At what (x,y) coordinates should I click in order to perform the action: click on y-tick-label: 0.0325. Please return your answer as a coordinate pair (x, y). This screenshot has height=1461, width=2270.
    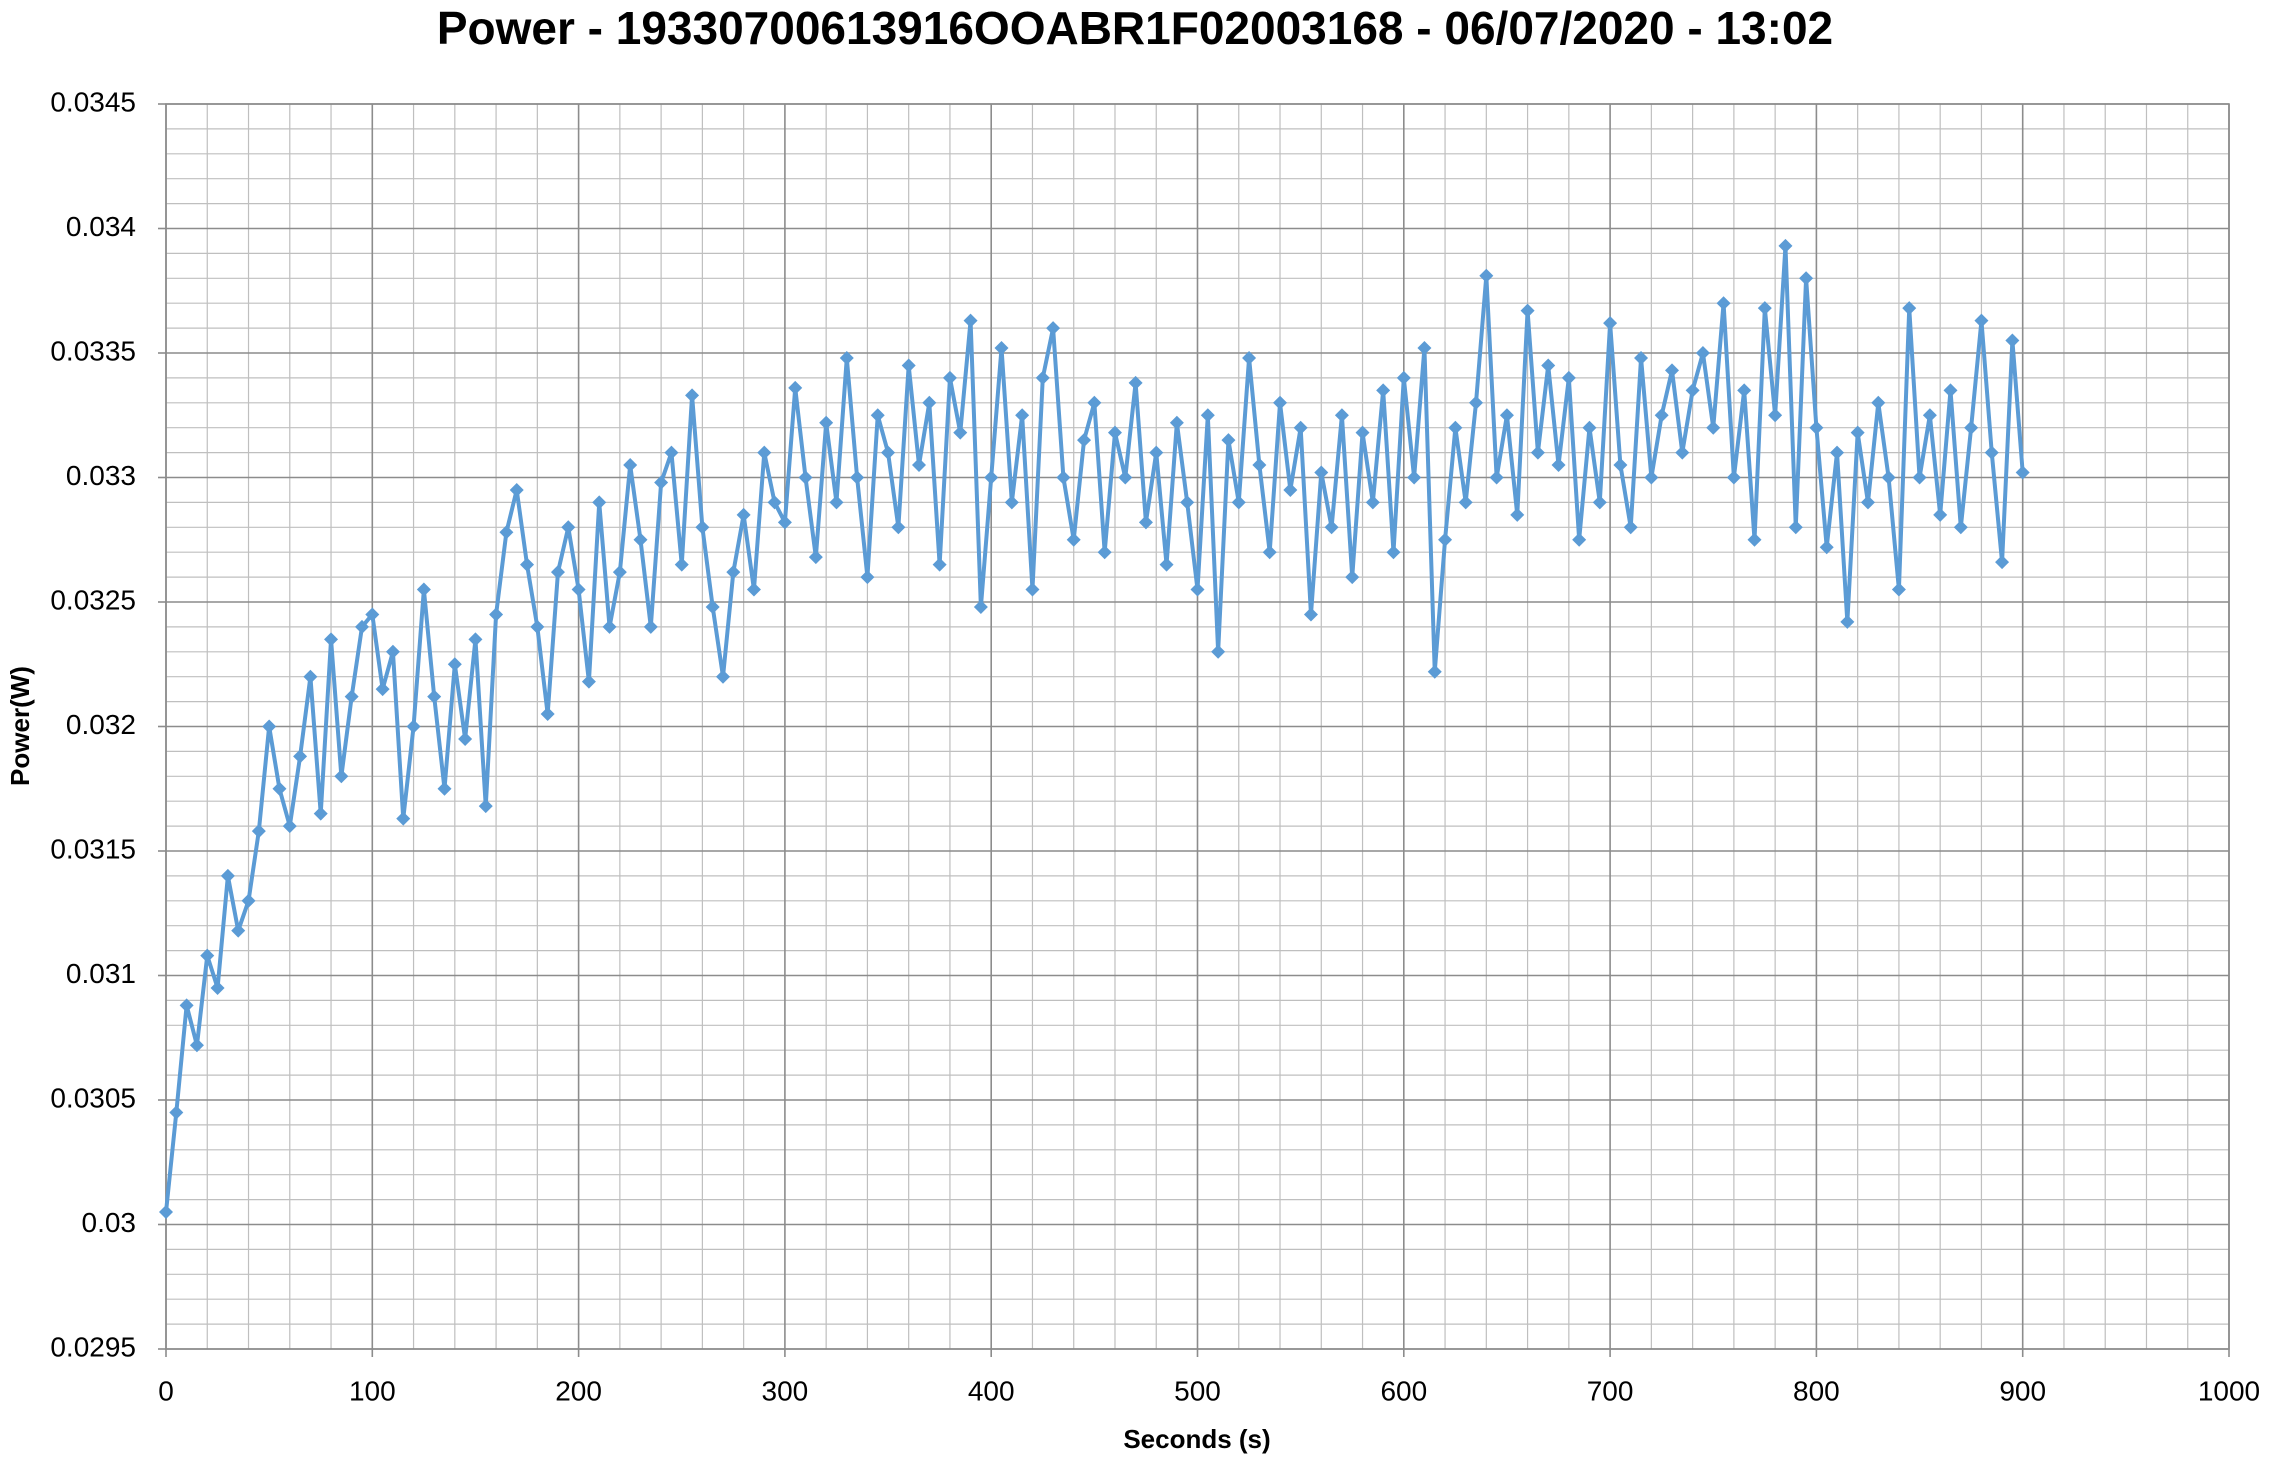
    Looking at the image, I should click on (93, 599).